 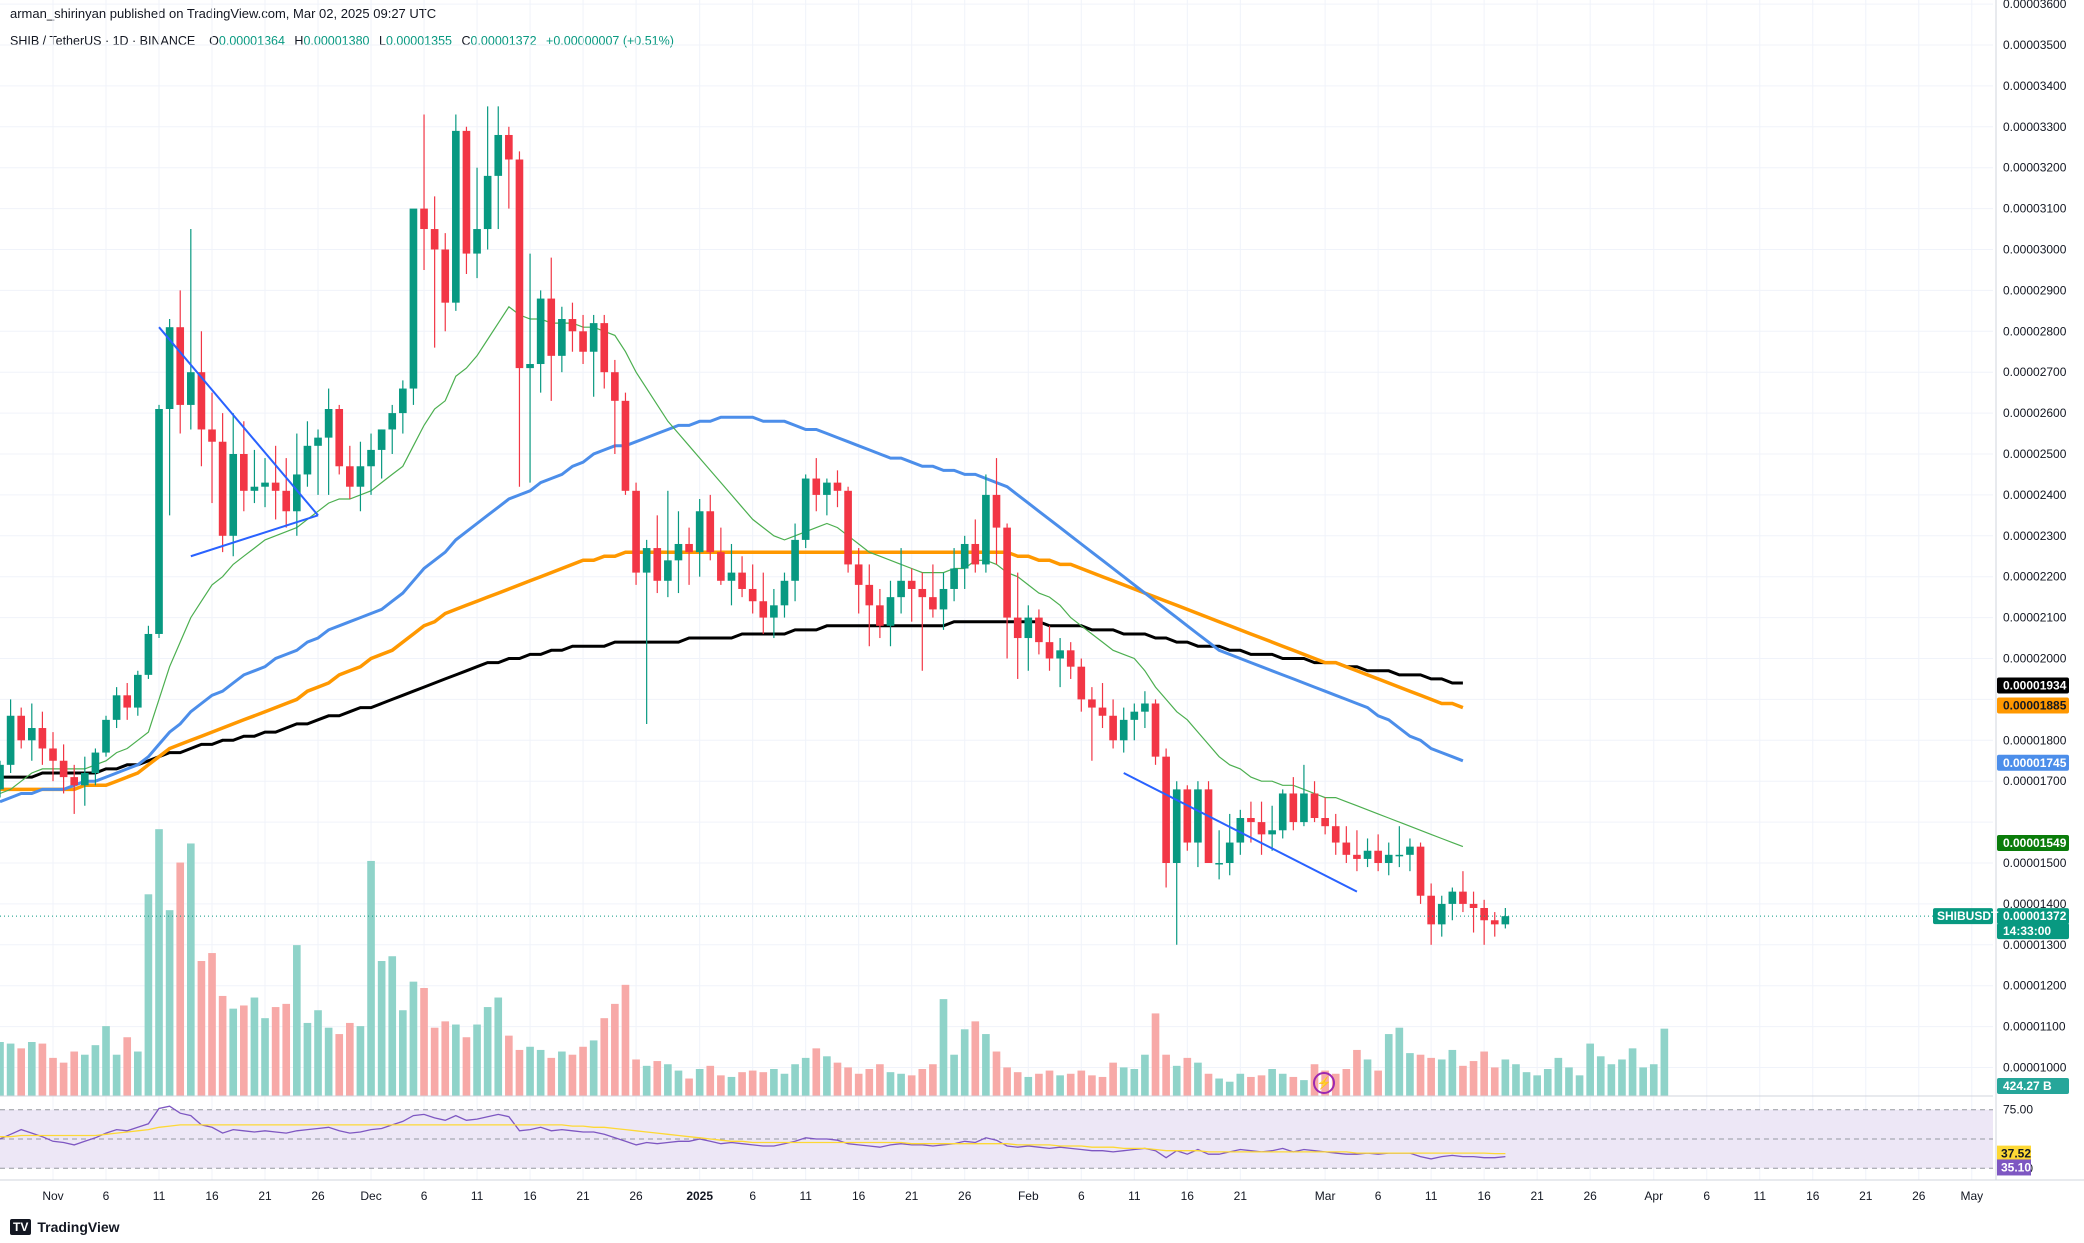 I want to click on symbol-tag-bg, so click(x=1963, y=916).